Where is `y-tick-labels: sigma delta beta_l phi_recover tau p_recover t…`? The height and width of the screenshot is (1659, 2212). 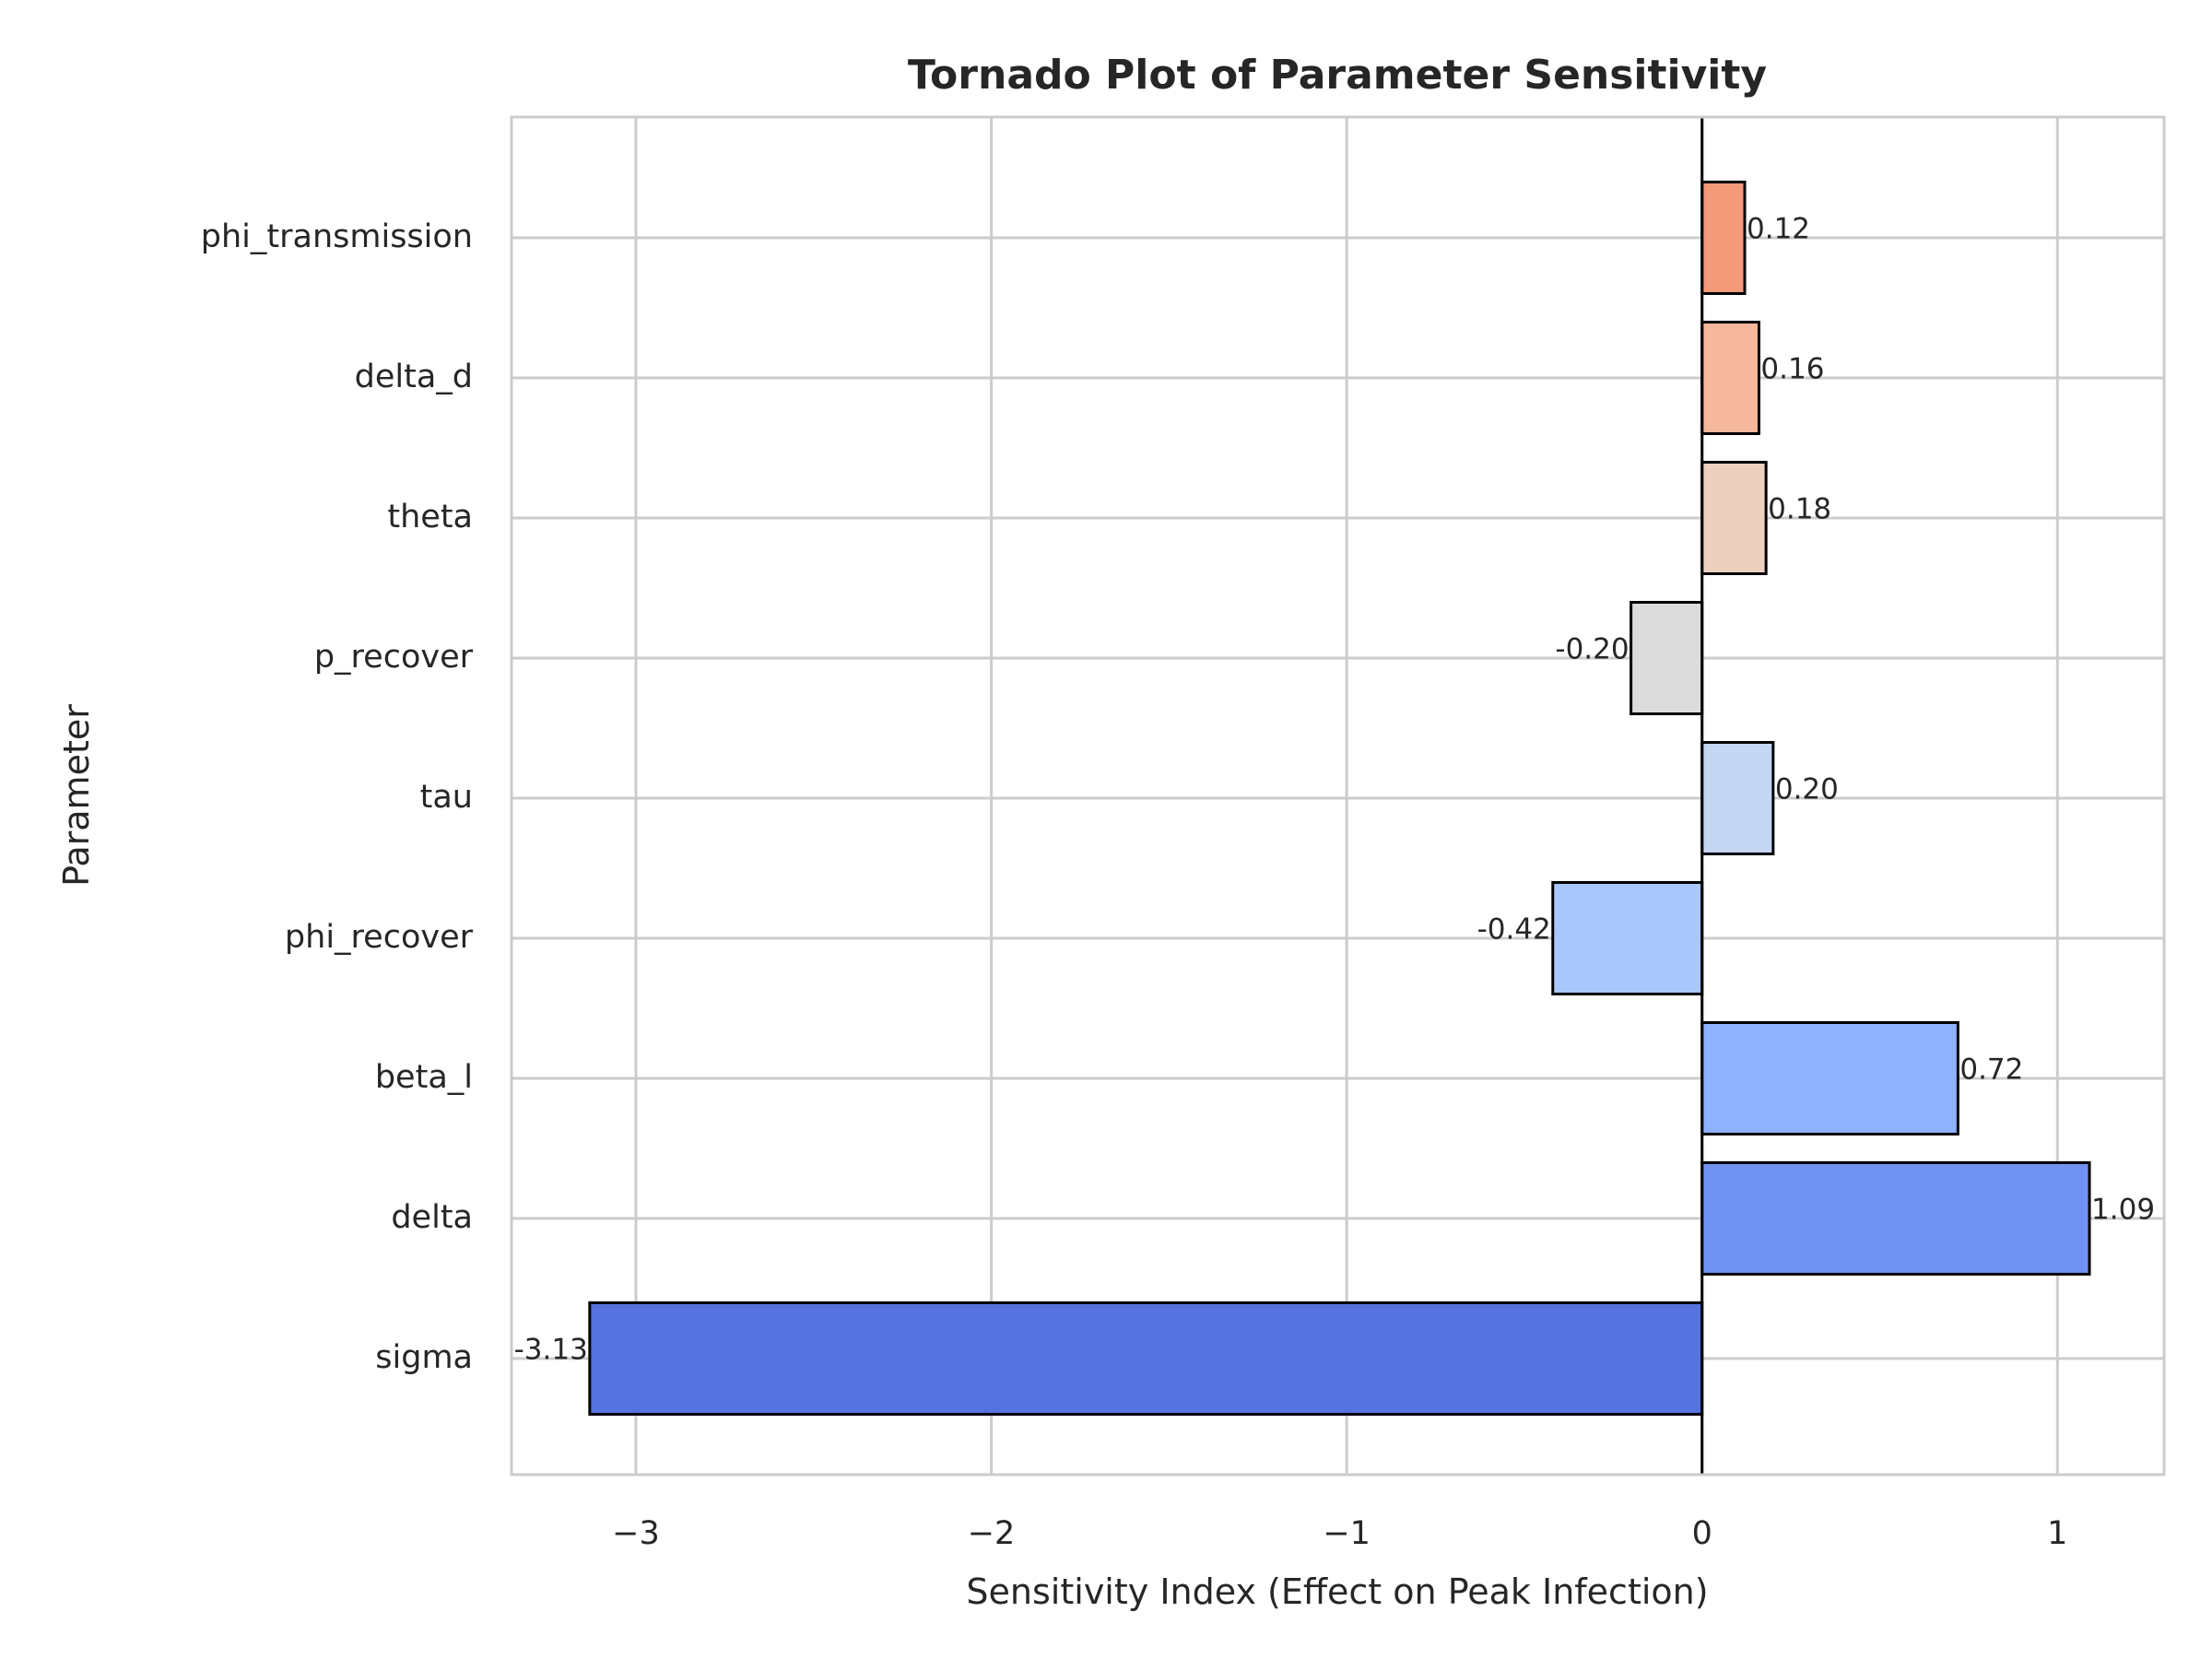
y-tick-labels: sigma delta beta_l phi_recover tau p_recover t… is located at coordinates (337, 797).